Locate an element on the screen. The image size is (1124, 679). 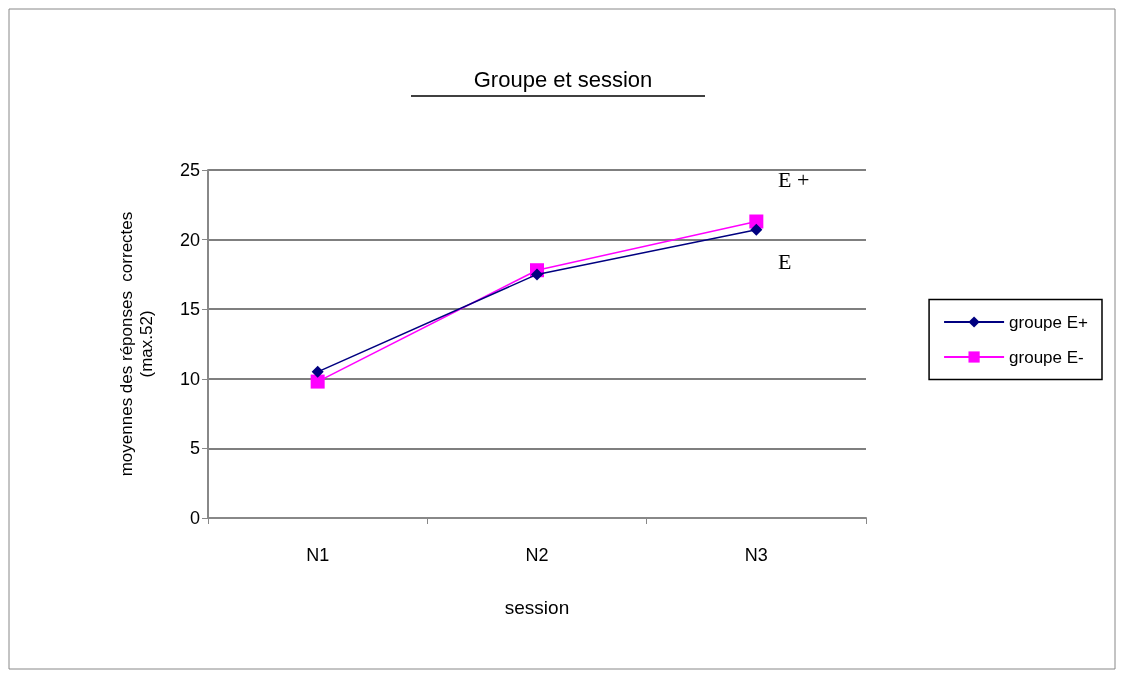
x-tick-label: N2 is located at coordinates (537, 555).